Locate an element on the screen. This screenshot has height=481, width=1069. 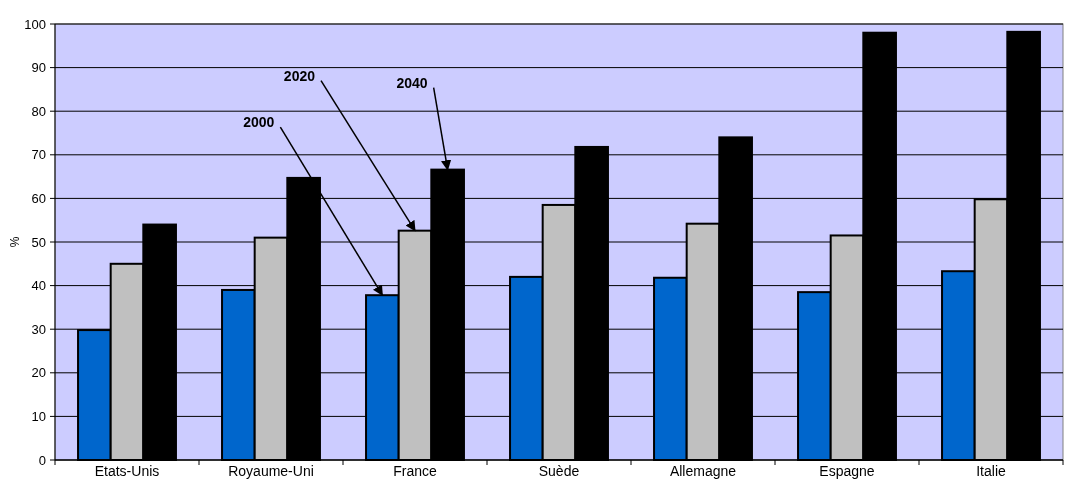
y-tick-label: 30 is located at coordinates (38, 329).